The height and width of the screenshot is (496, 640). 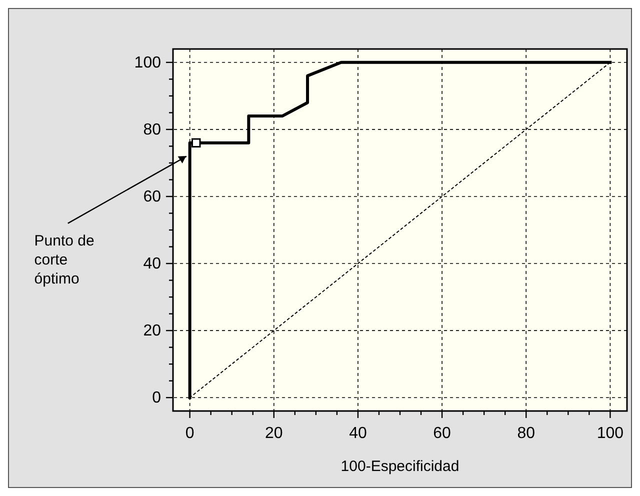 I want to click on x-tick-label: 60, so click(x=442, y=433).